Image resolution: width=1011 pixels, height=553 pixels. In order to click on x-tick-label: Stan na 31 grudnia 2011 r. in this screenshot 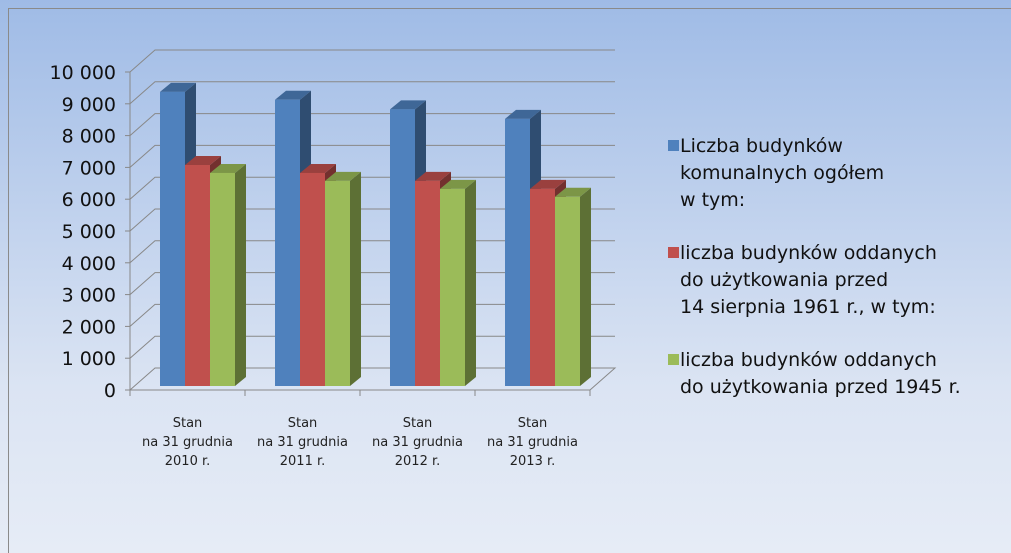, I will do `click(302, 442)`.